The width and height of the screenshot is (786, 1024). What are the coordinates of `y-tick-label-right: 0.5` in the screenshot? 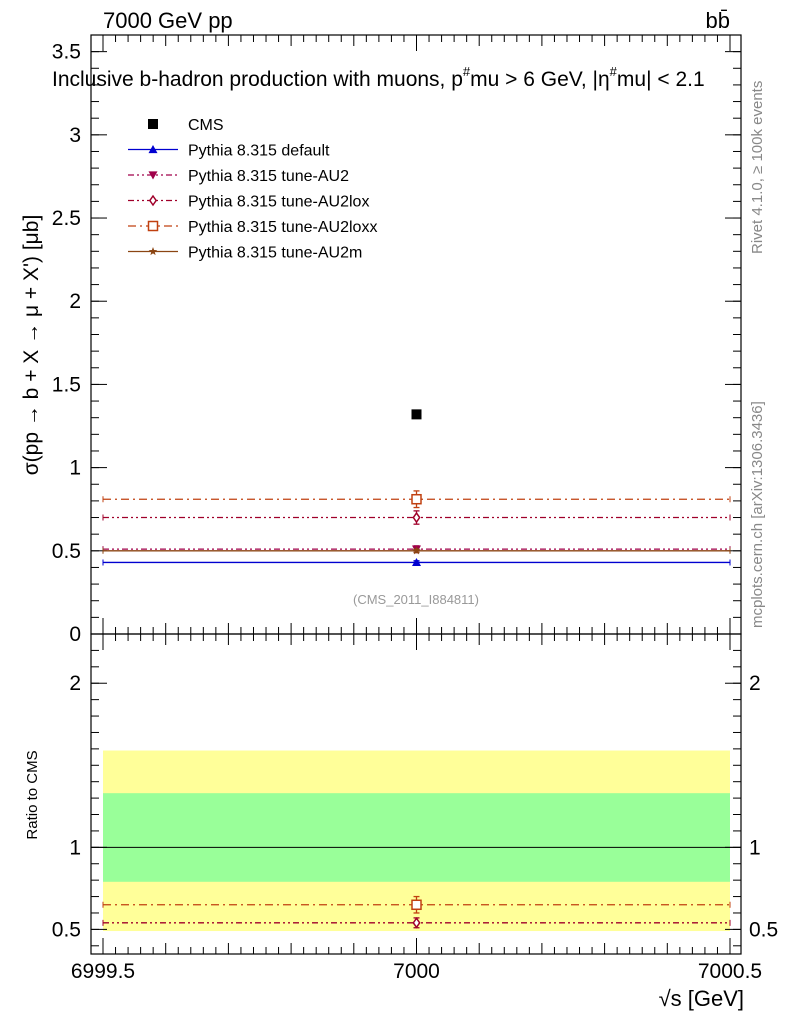 It's located at (763, 929).